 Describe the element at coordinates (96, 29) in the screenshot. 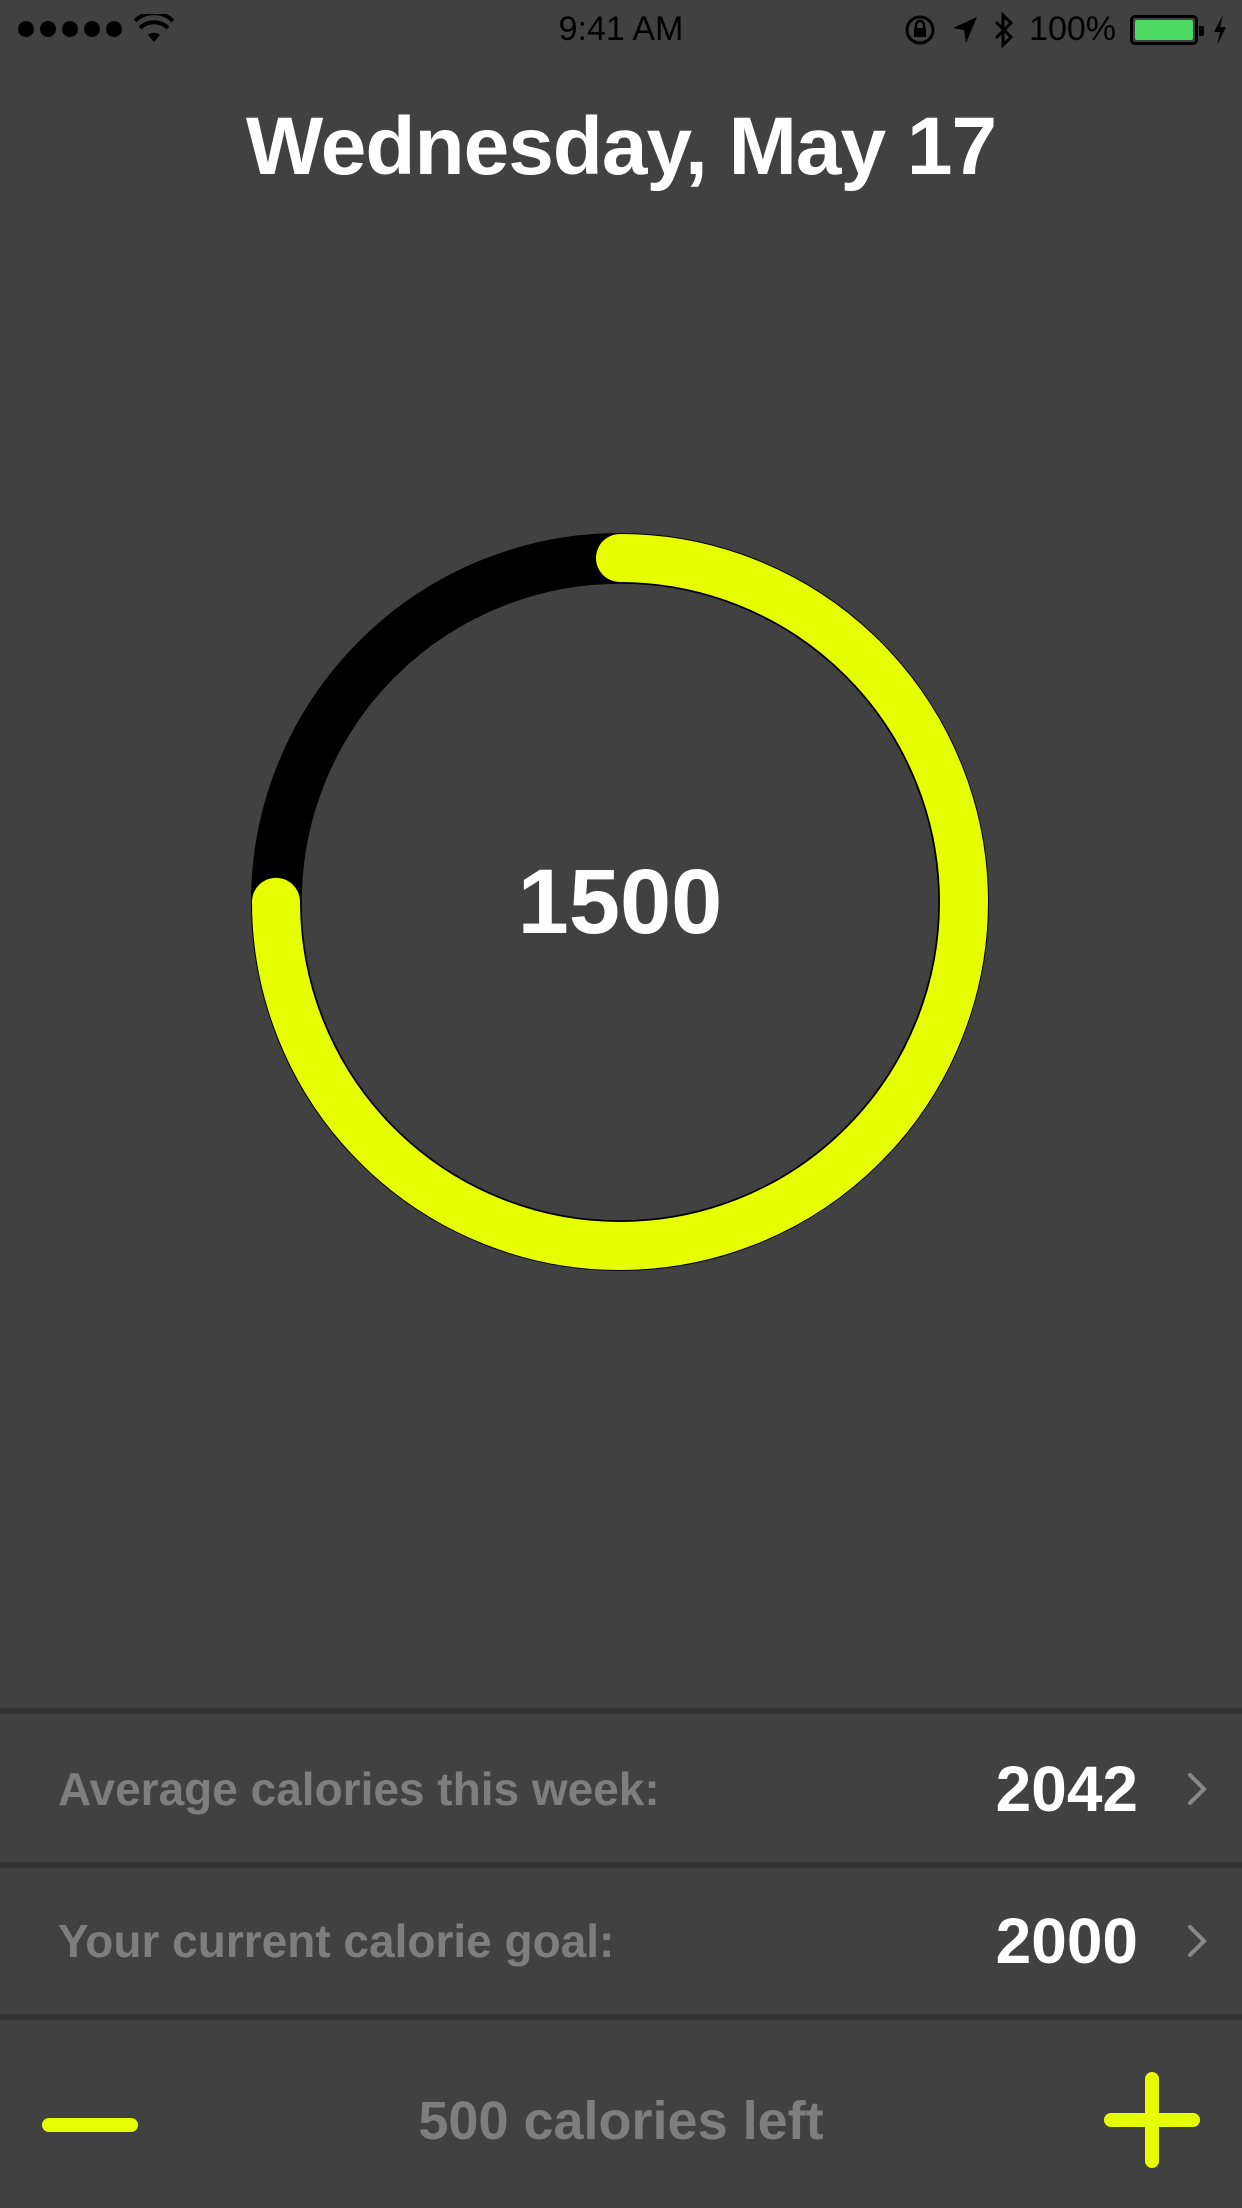

I see `cellular-signal-icon` at that location.